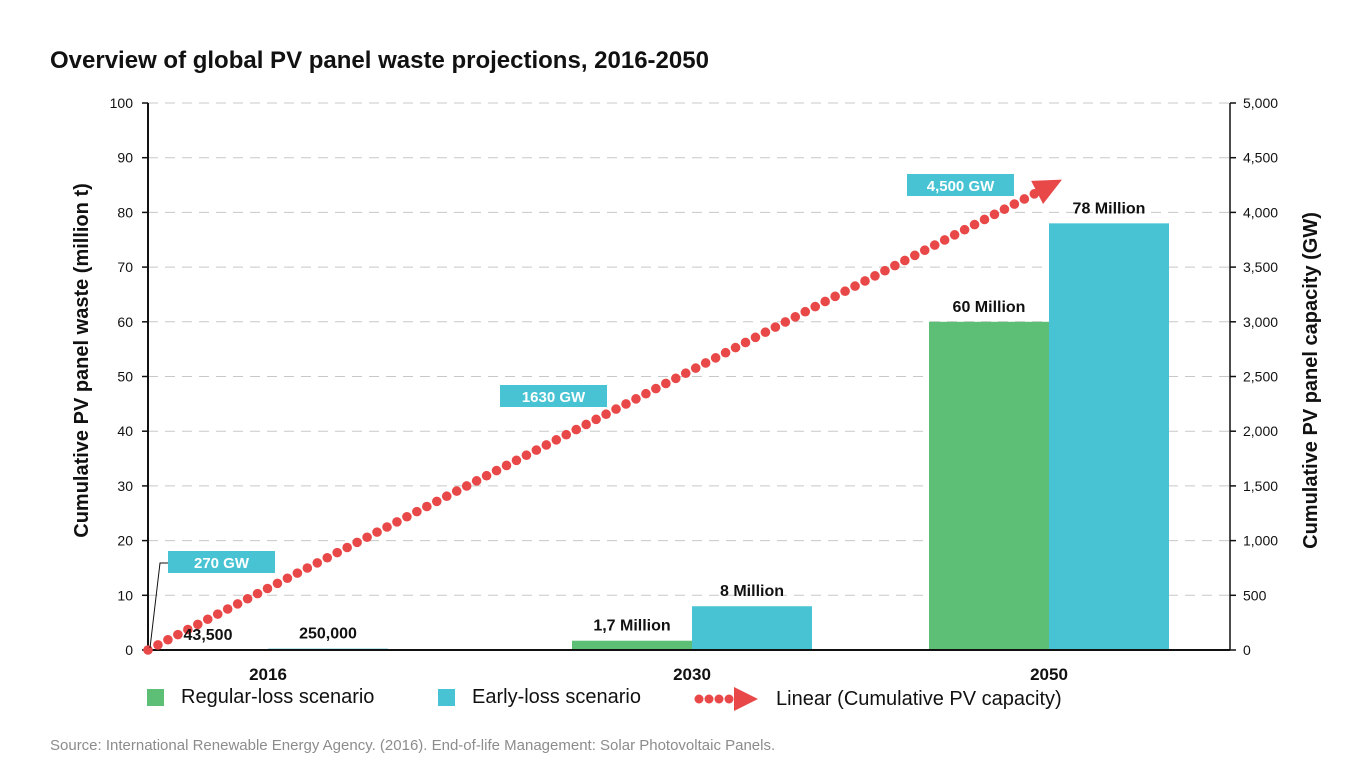 This screenshot has height=768, width=1366. I want to click on y2-tick-label: 2,000, so click(1260, 431).